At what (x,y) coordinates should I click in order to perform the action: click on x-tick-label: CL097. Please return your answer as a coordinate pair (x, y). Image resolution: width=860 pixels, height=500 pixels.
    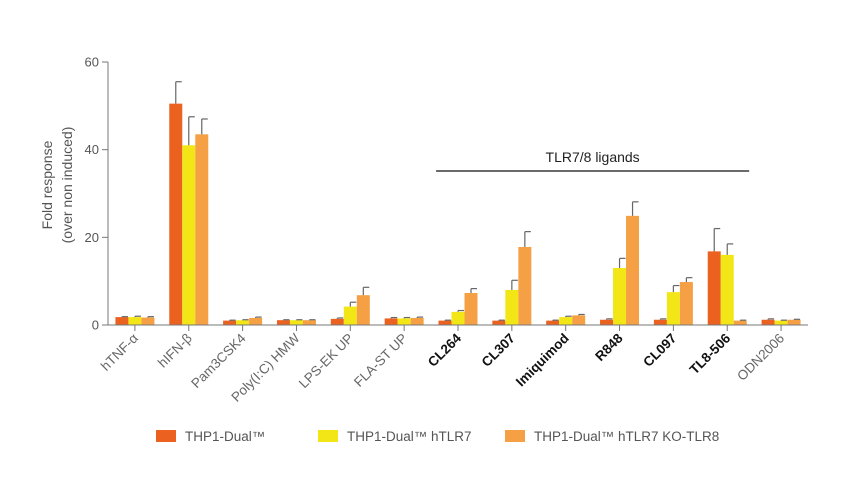
    Looking at the image, I should click on (659, 350).